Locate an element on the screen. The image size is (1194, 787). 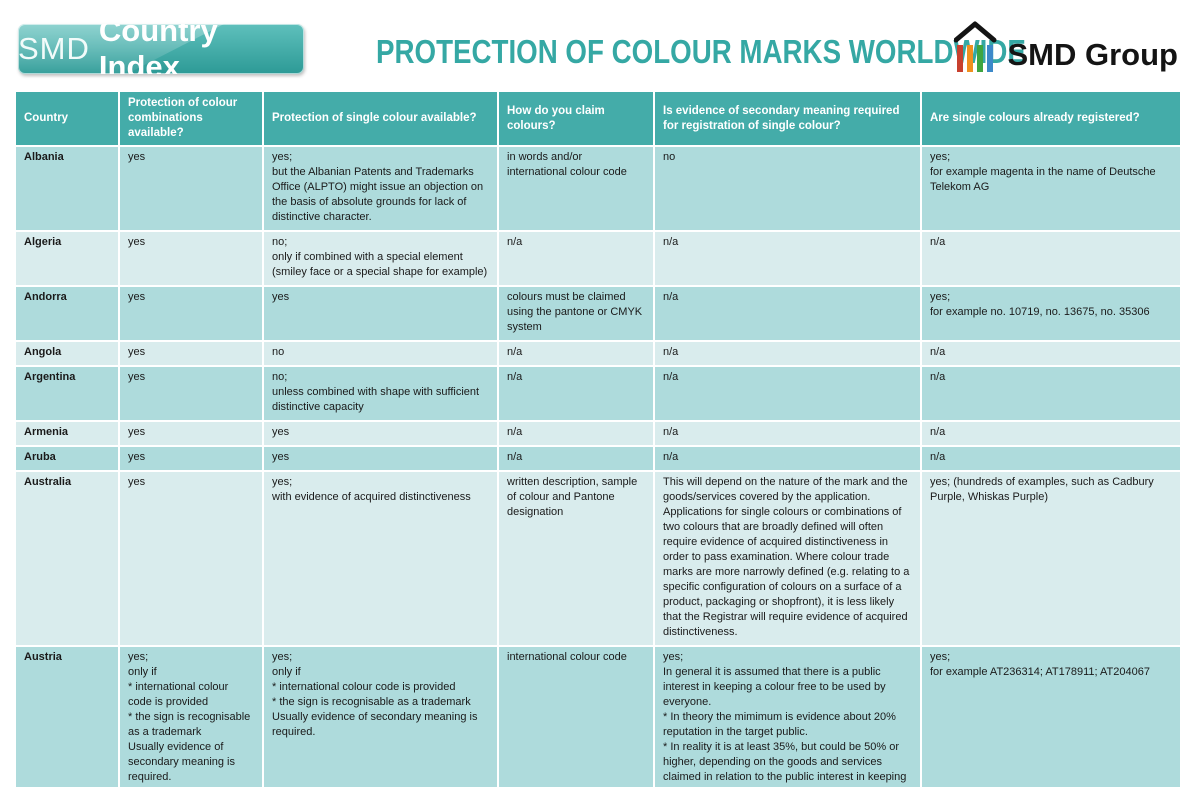
smd-group-logo: SMD Group is located at coordinates (1066, 46).